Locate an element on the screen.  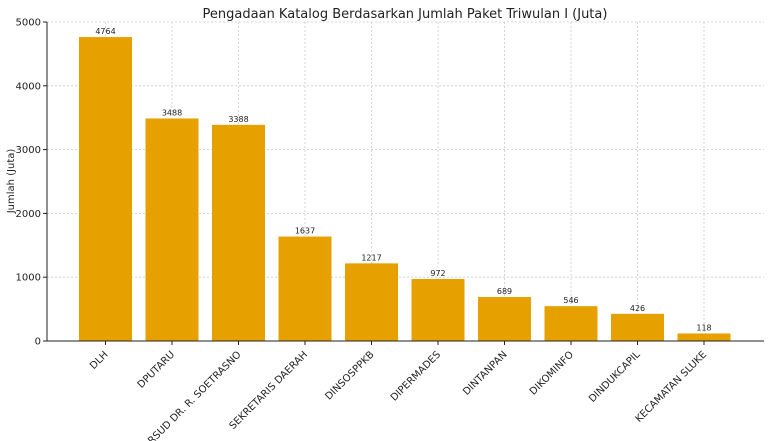
y-axis-label: Jumlah (Juta) is located at coordinates (11, 182).